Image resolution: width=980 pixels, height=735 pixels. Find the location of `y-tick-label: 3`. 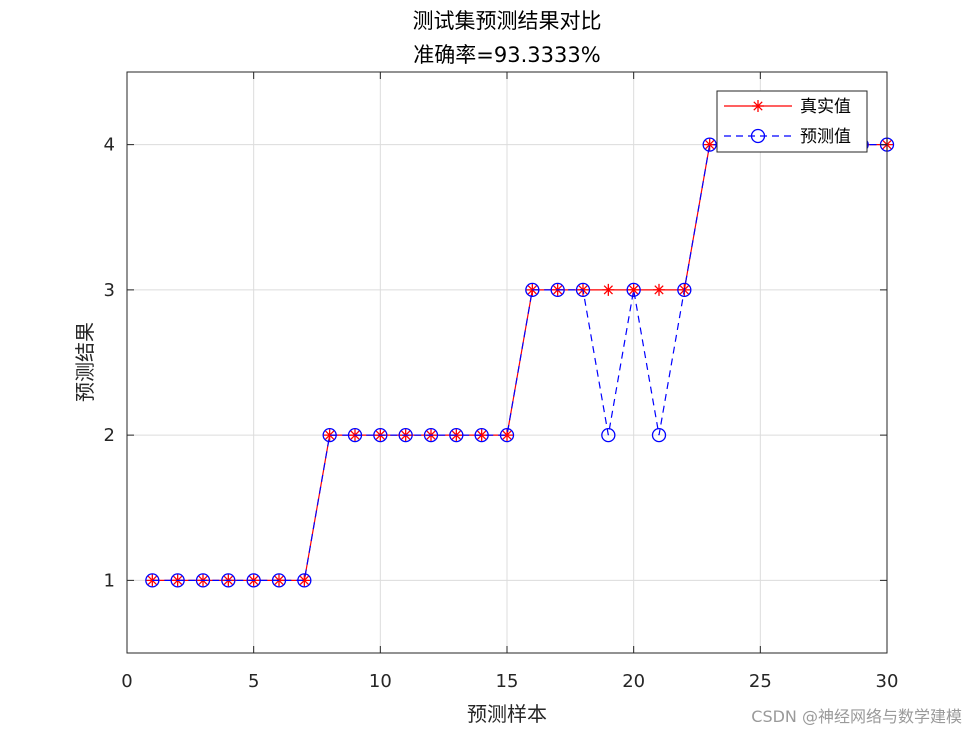

y-tick-label: 3 is located at coordinates (109, 290).